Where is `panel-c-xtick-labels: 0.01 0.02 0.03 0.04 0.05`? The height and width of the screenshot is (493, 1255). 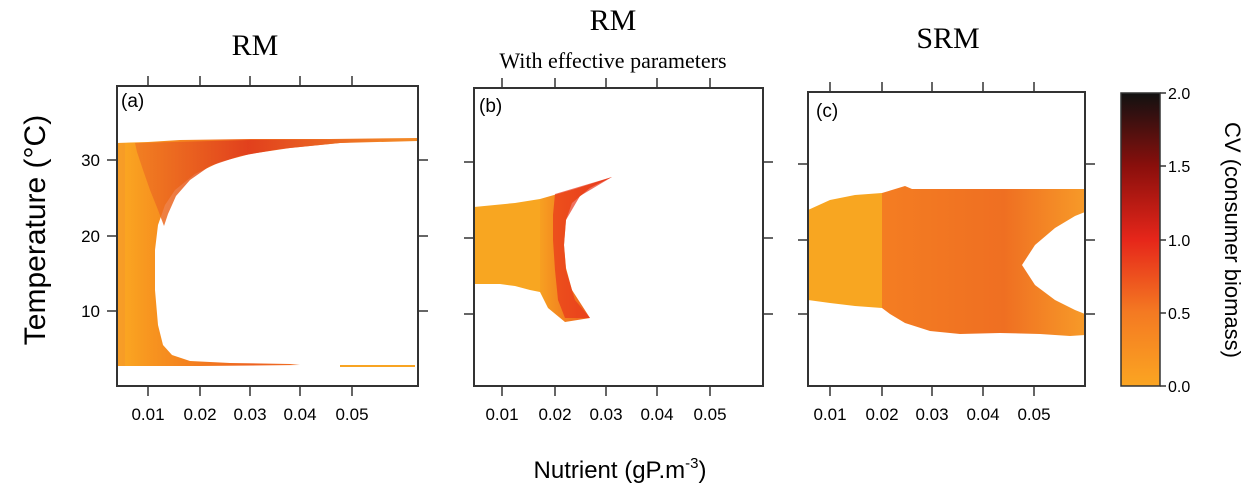
panel-c-xtick-labels: 0.01 0.02 0.03 0.04 0.05 is located at coordinates (931, 414).